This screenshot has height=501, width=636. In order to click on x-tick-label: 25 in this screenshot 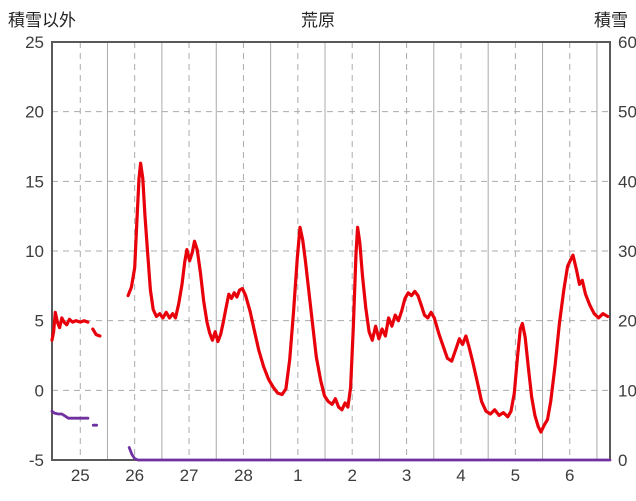, I will do `click(80, 475)`.